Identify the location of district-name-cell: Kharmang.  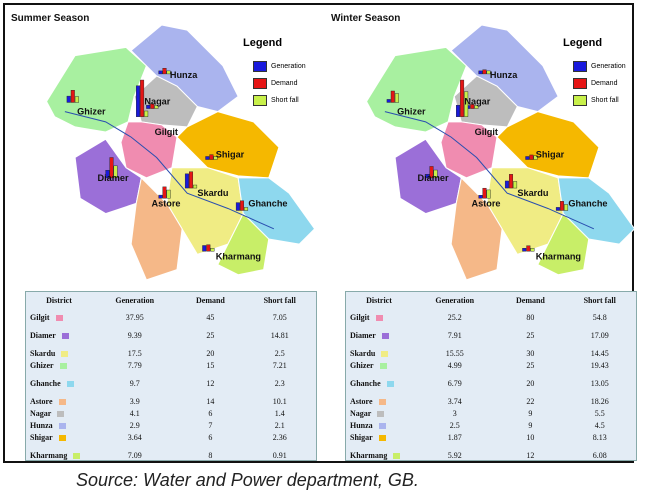
(59, 452).